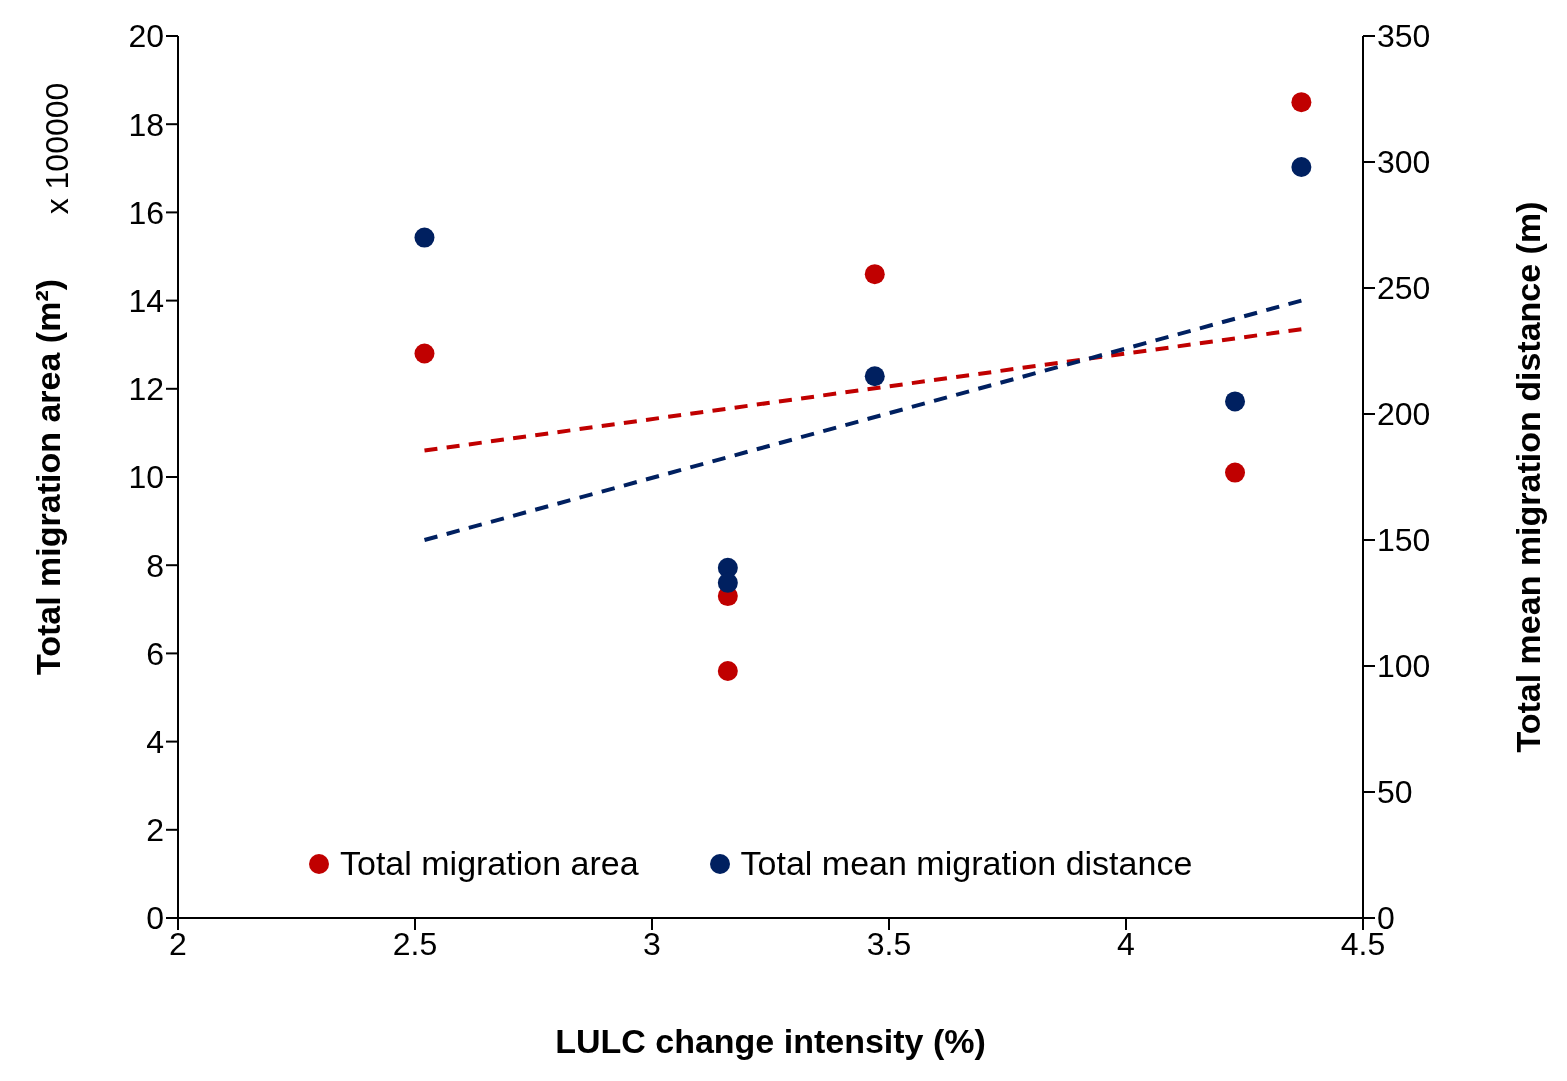  I want to click on y2-tick-label: 350, so click(1404, 36).